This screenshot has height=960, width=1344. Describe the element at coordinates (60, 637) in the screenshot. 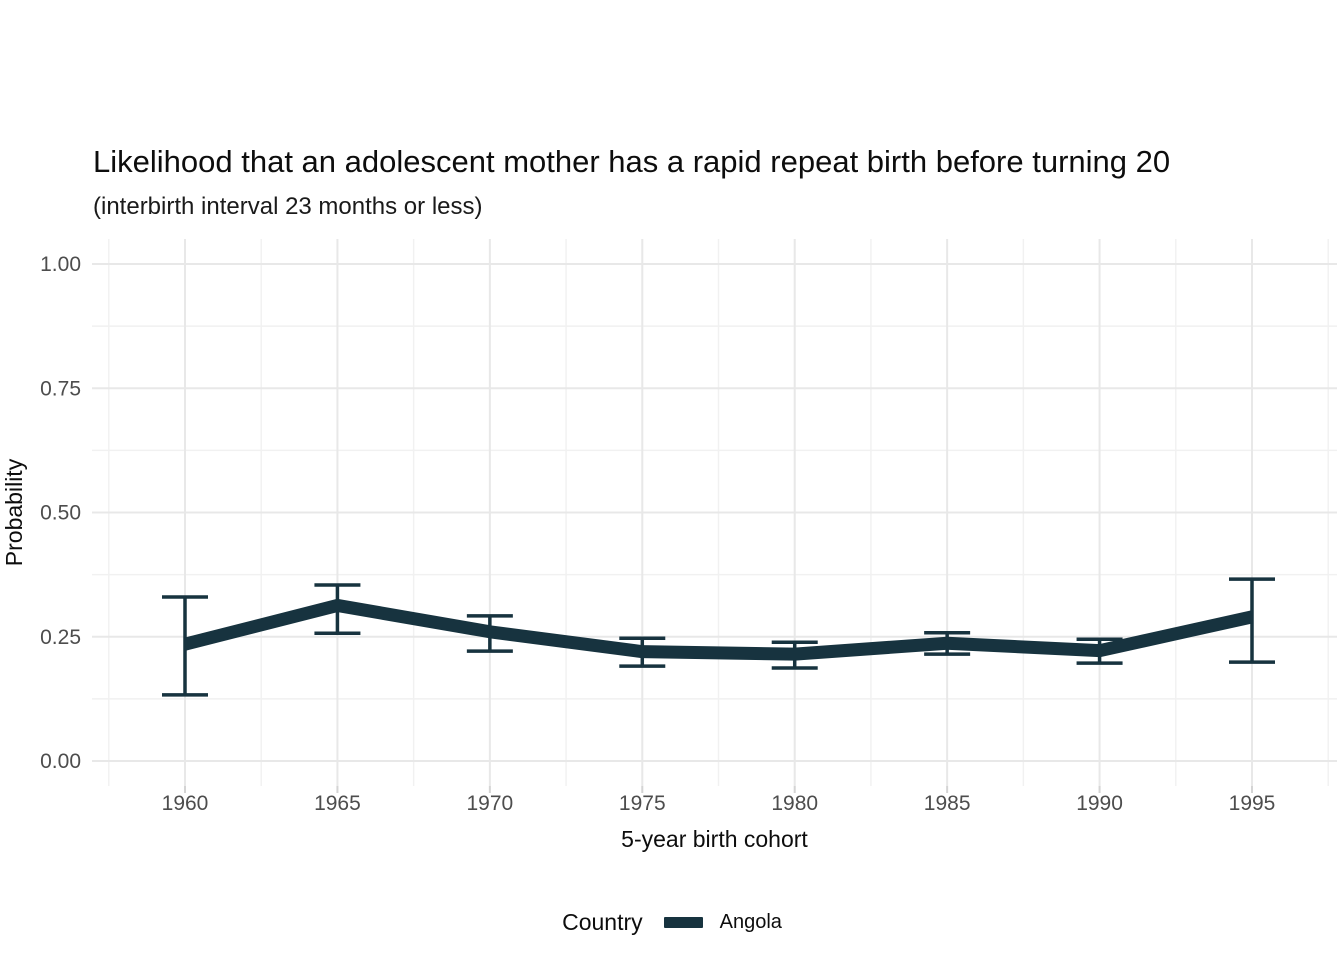

I see `y-tick-label: 0.25` at that location.